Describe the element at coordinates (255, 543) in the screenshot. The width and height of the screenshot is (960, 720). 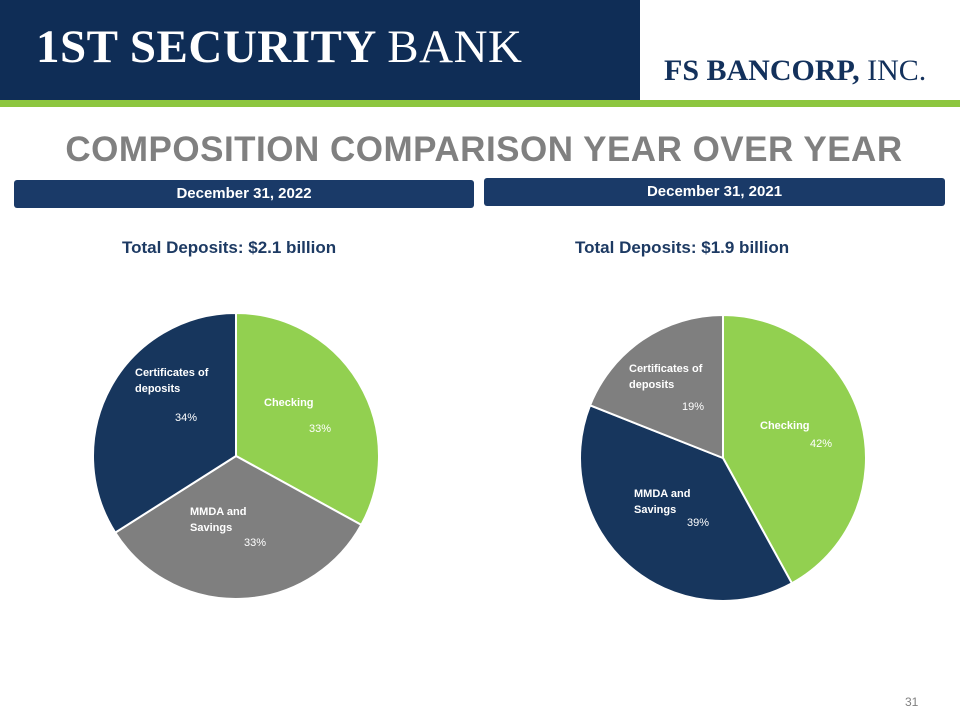
I see `pie-2022-slice-1-pct: 33%` at that location.